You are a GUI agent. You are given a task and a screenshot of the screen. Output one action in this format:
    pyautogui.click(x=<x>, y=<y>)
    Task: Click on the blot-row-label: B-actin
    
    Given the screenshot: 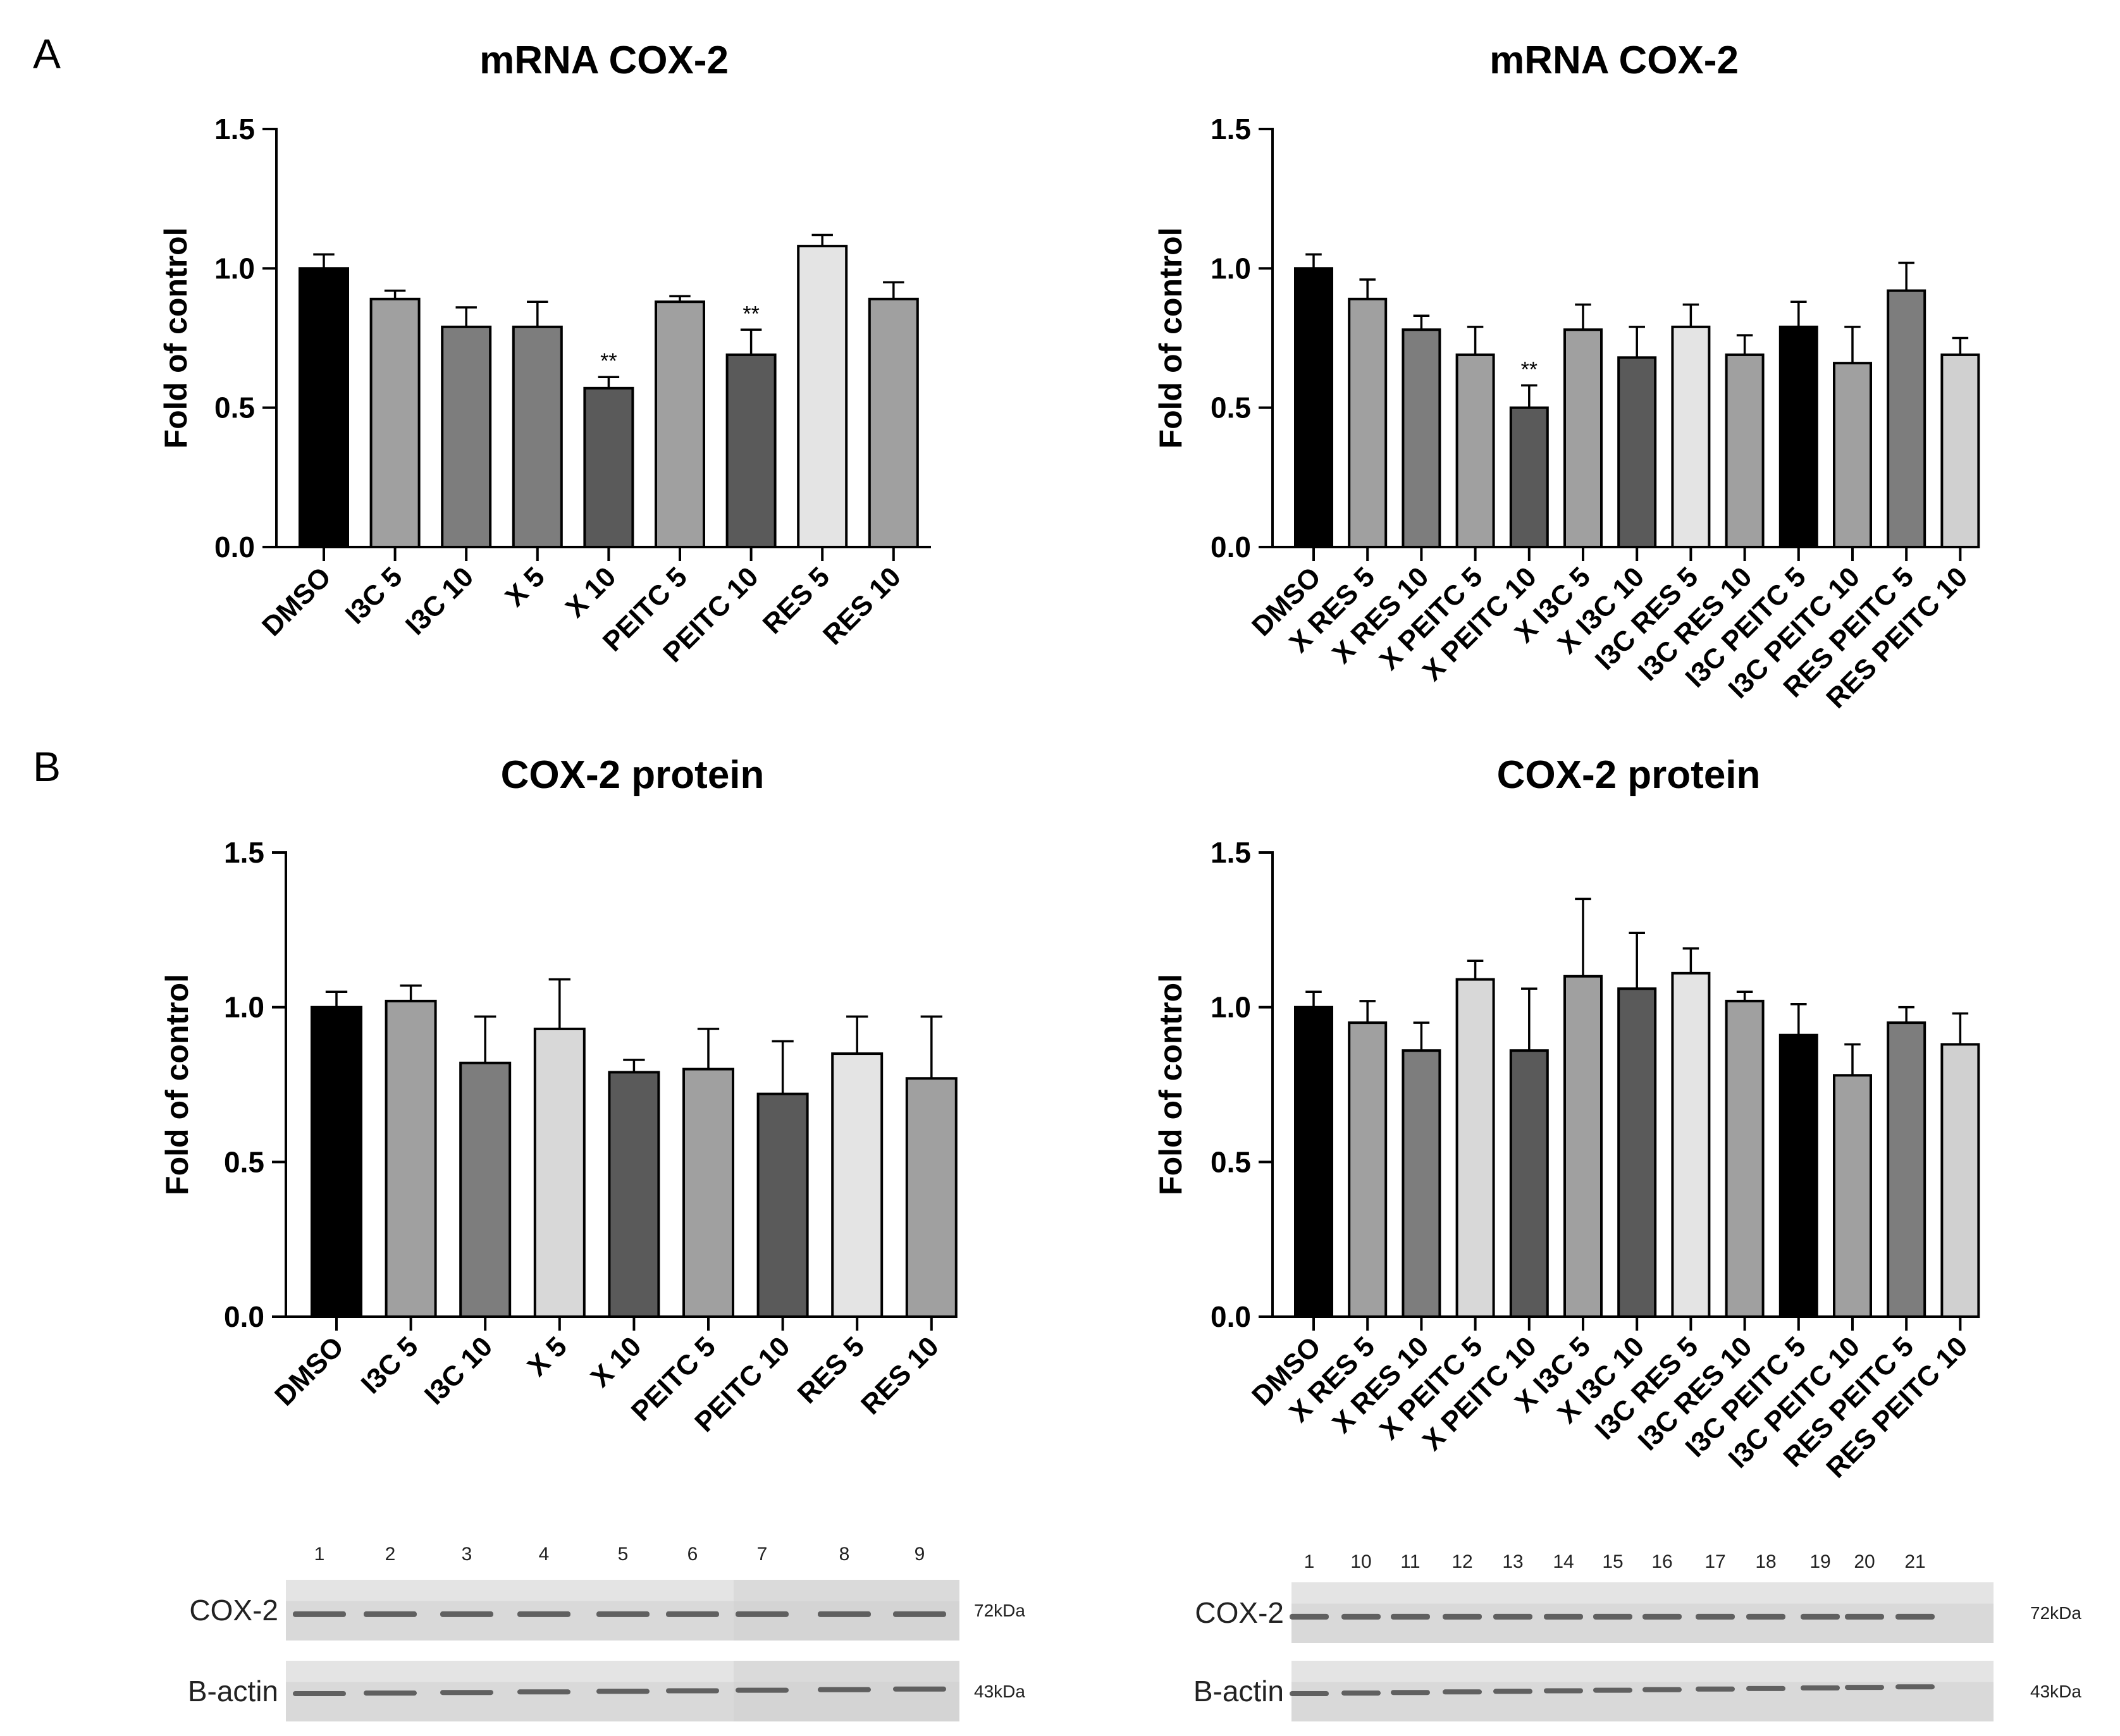 What is the action you would take?
    pyautogui.click(x=1238, y=1691)
    